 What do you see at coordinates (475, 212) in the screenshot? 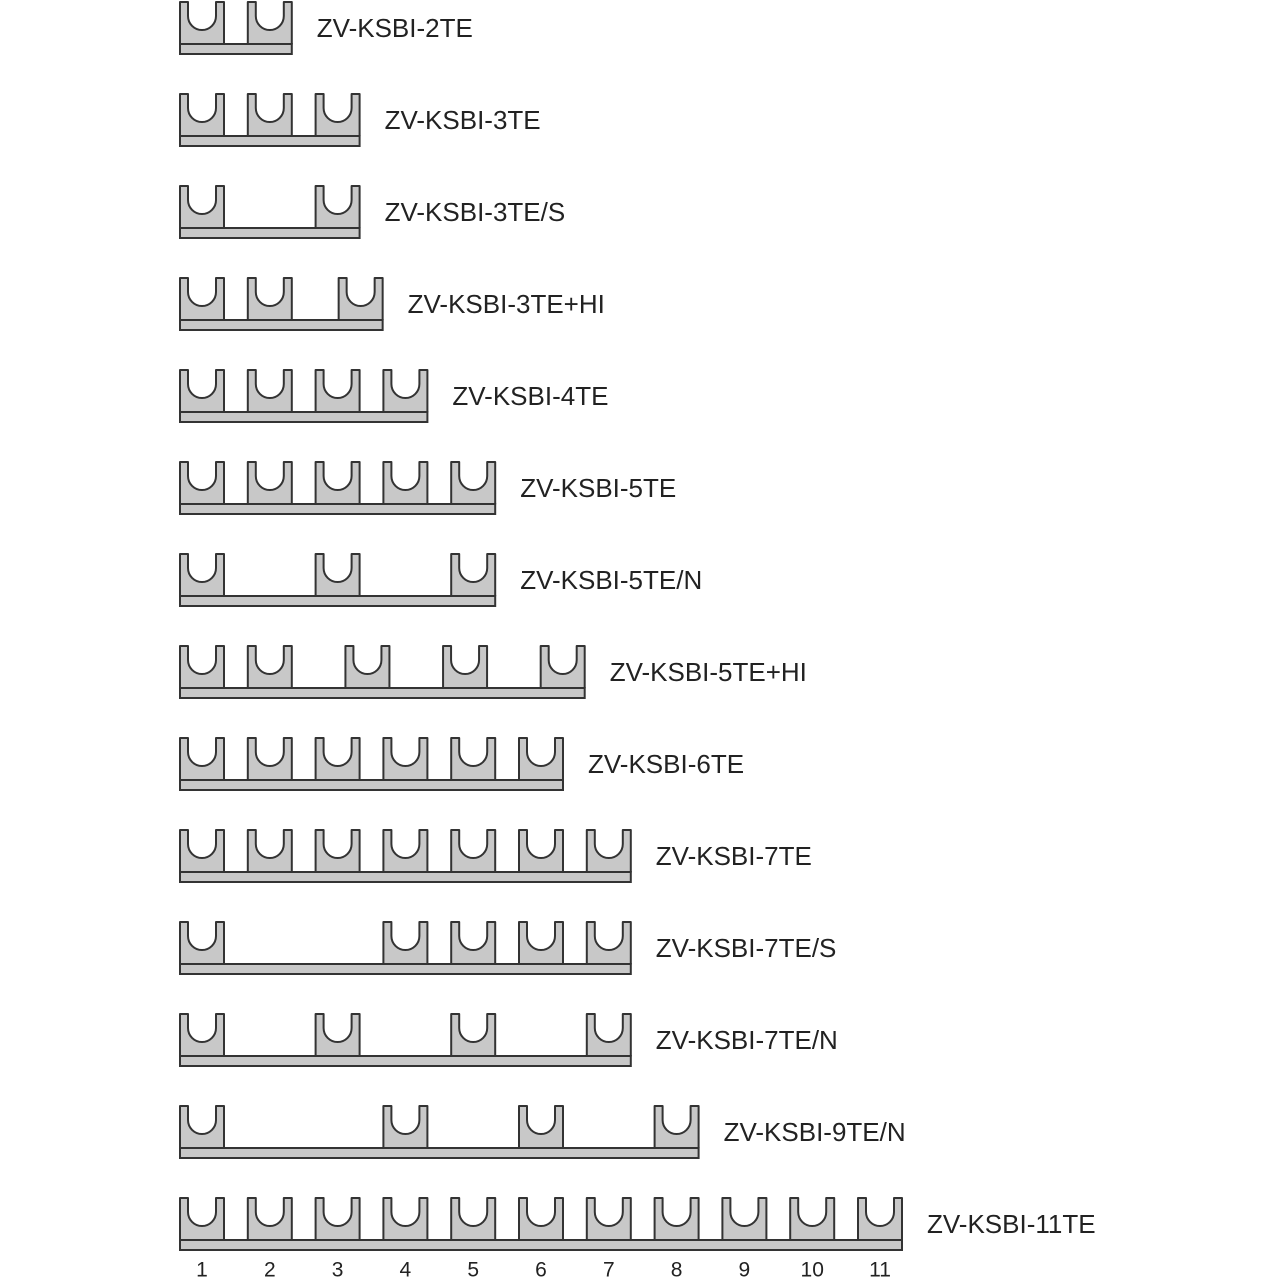
I see `item-label: ZV-KSBI-3TE/S` at bounding box center [475, 212].